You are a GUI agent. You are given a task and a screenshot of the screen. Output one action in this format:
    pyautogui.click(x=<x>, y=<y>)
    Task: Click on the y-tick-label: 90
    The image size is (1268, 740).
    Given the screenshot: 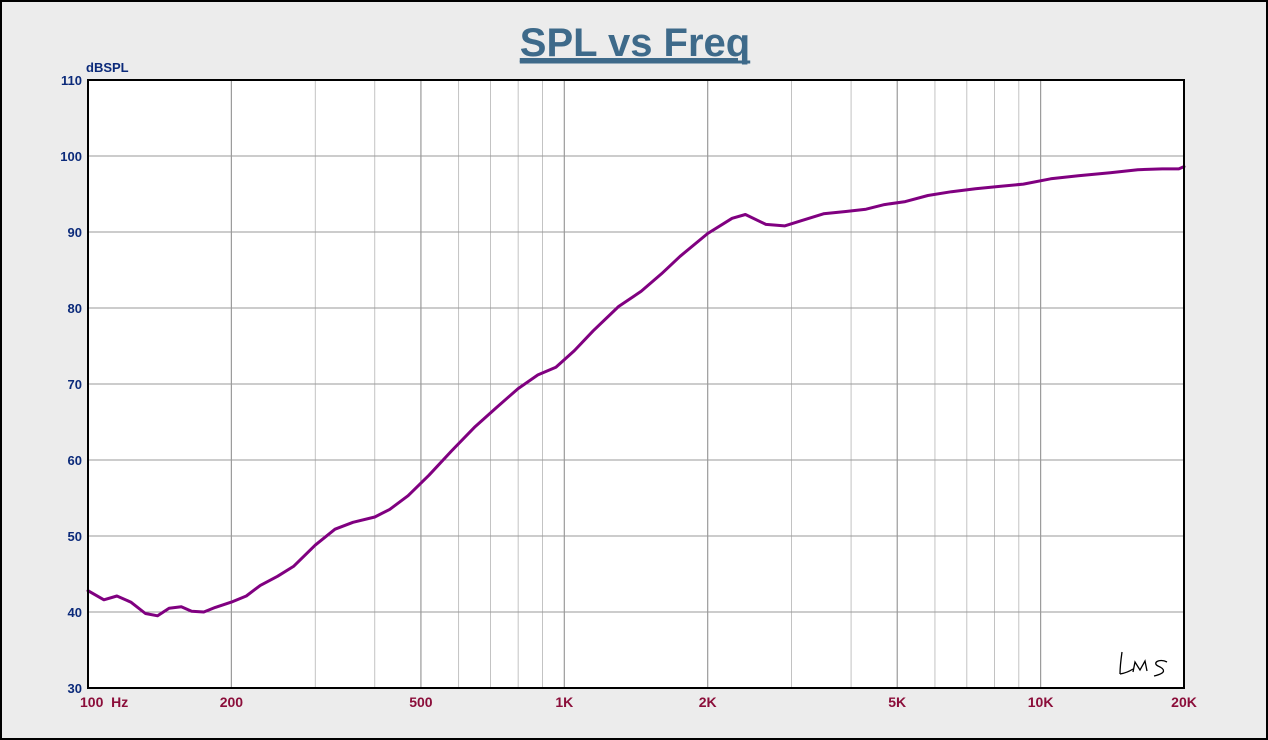 What is the action you would take?
    pyautogui.click(x=75, y=232)
    